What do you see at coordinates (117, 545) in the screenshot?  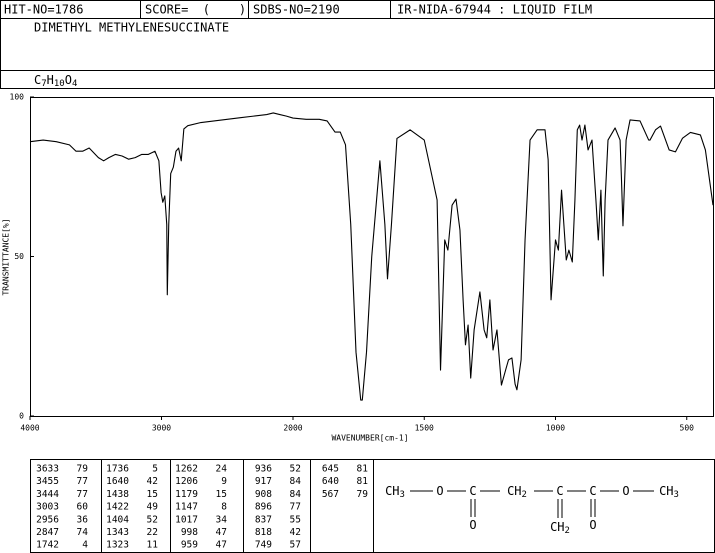 I see `peak-wavenumber: 1323` at bounding box center [117, 545].